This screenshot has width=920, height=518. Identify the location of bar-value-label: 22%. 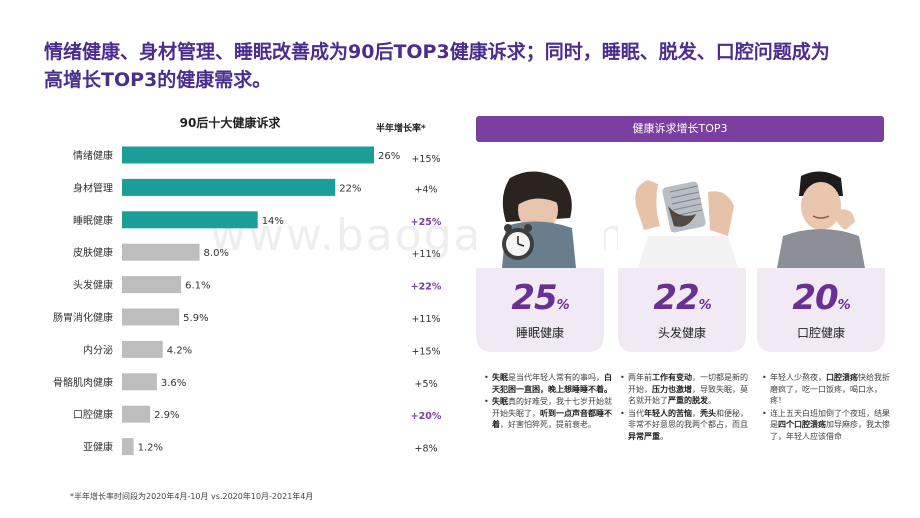
(350, 188).